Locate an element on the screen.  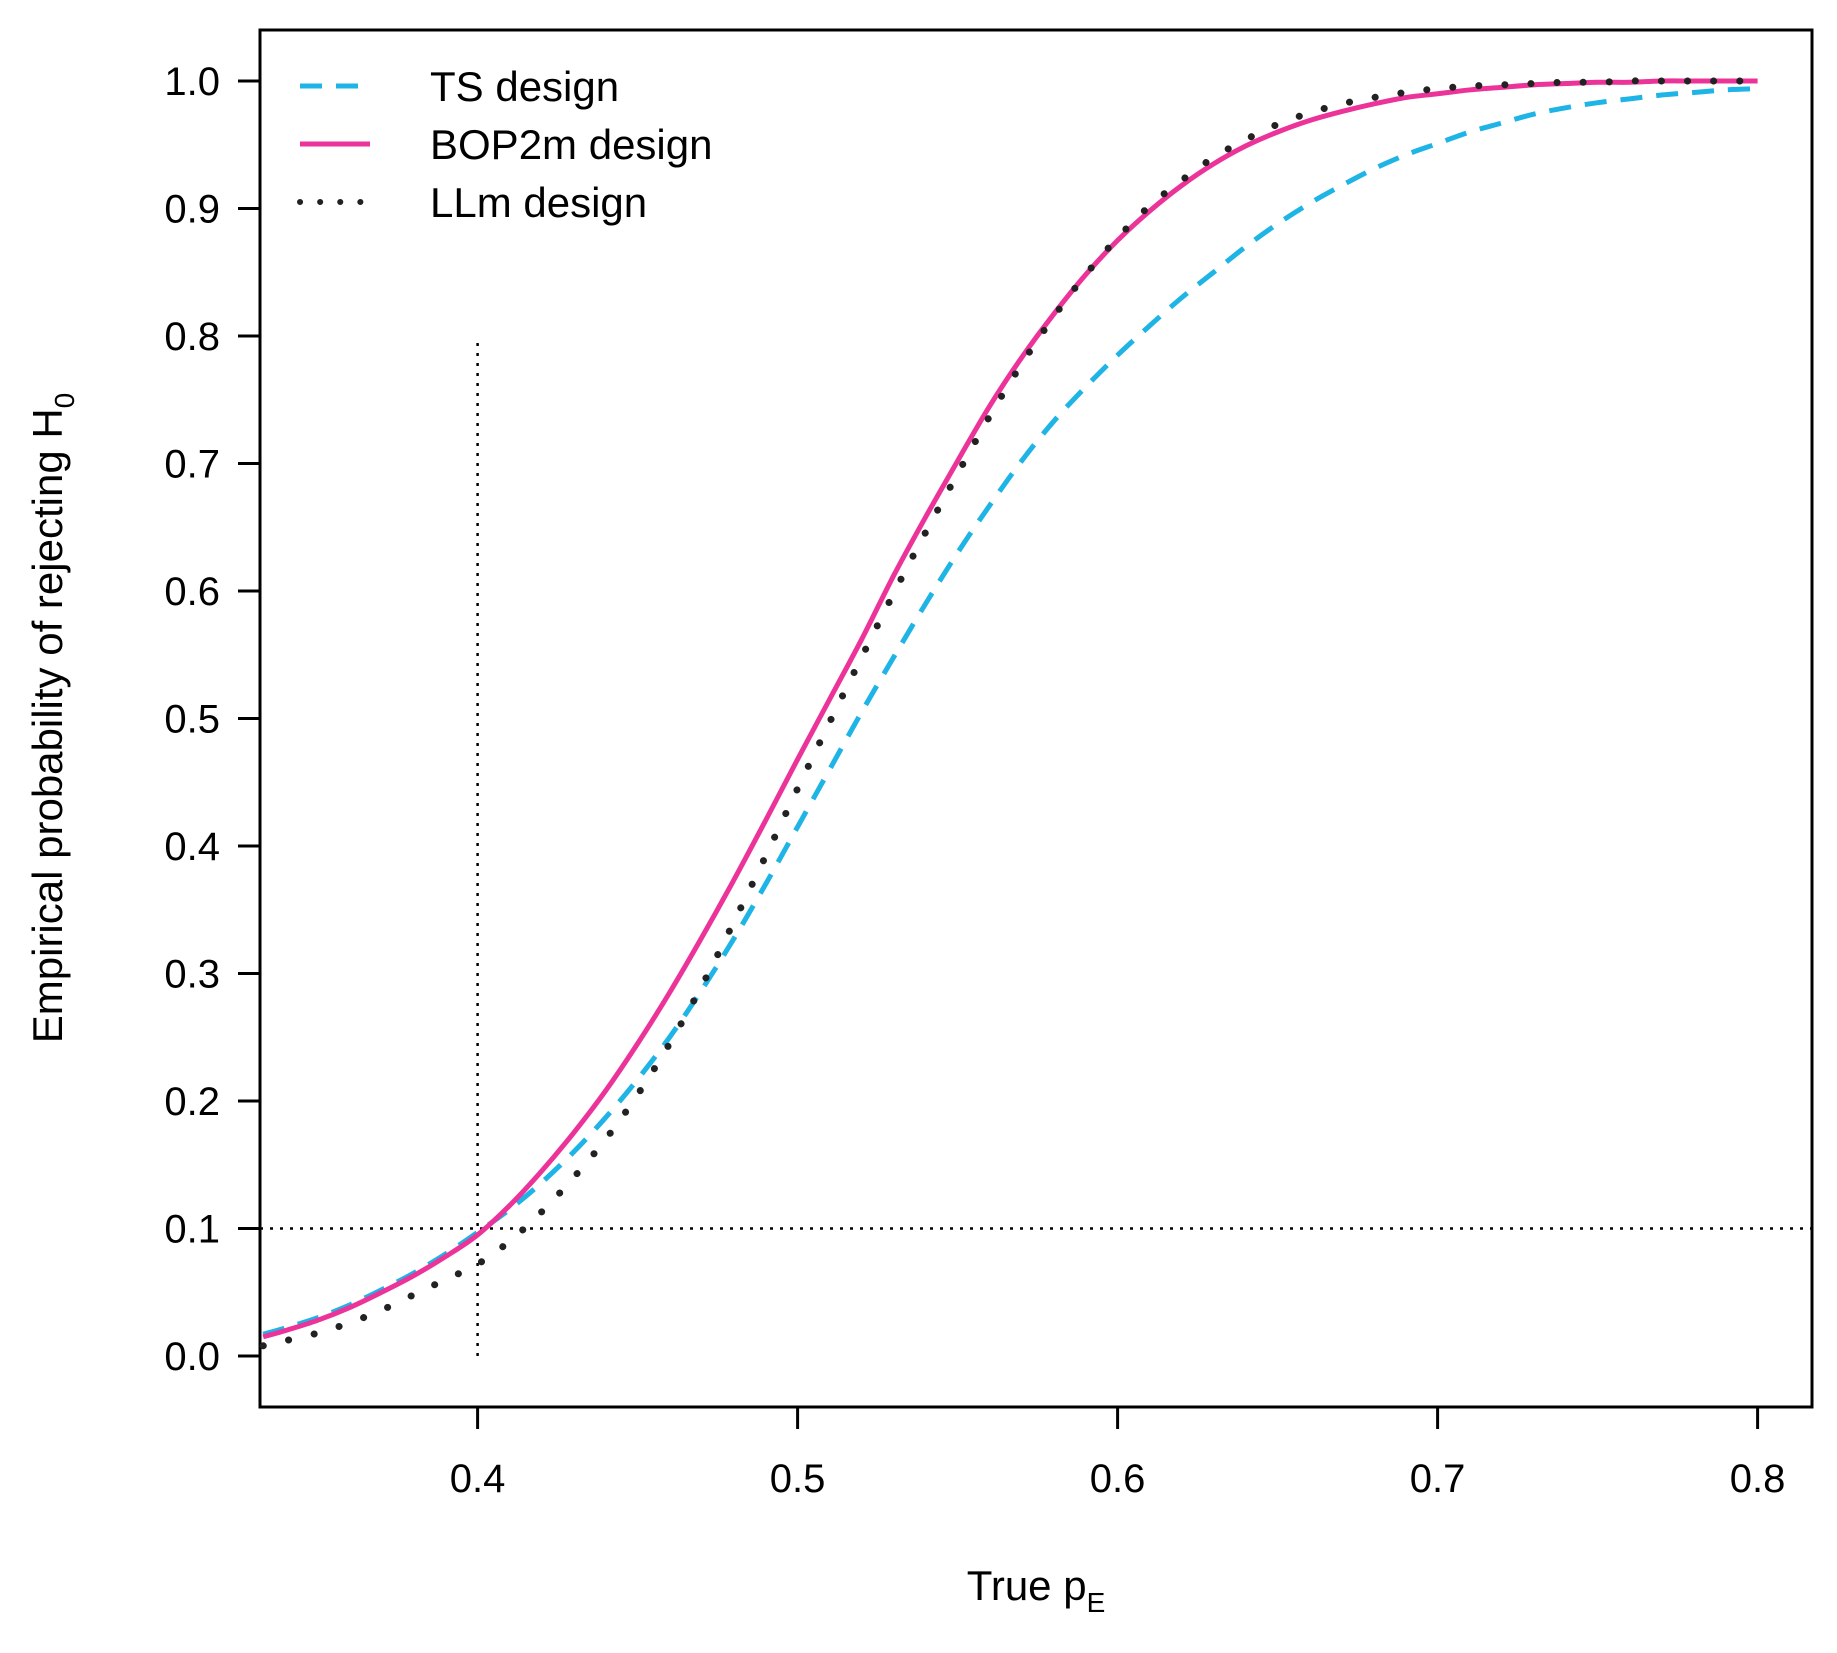
y-tick-label: 0.5 is located at coordinates (192, 720).